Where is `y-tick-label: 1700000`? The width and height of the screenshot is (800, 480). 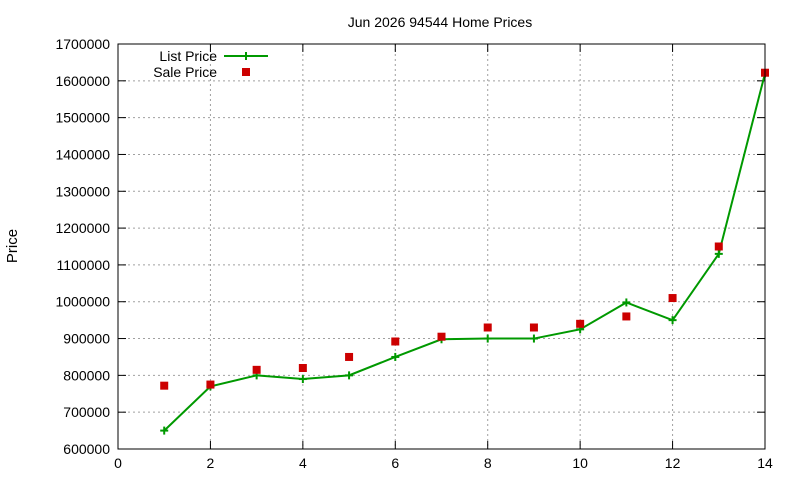
y-tick-label: 1700000 is located at coordinates (82, 44).